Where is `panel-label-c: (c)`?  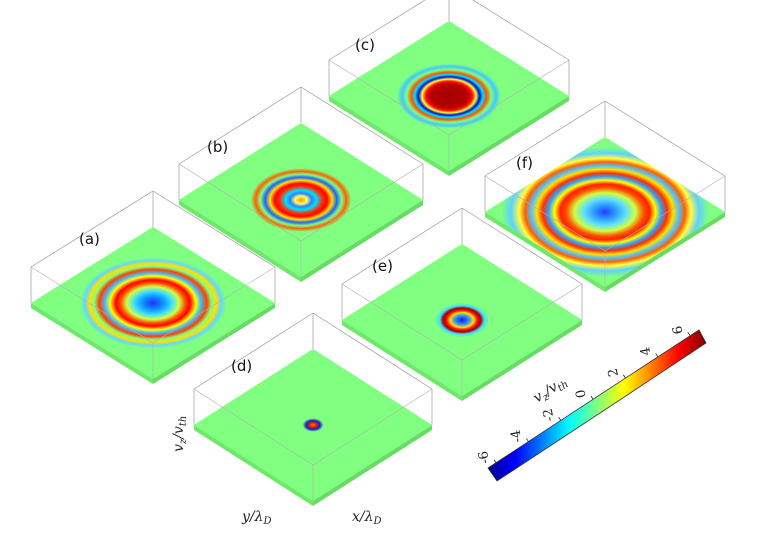 panel-label-c: (c) is located at coordinates (365, 45).